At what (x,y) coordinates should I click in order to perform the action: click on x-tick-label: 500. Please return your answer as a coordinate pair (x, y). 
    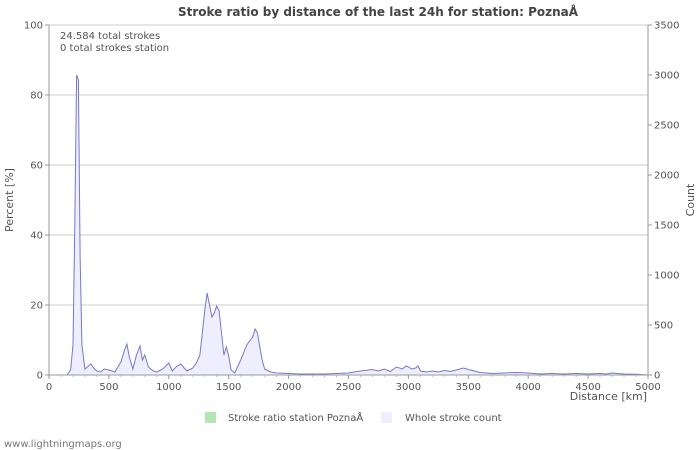
    Looking at the image, I should click on (108, 387).